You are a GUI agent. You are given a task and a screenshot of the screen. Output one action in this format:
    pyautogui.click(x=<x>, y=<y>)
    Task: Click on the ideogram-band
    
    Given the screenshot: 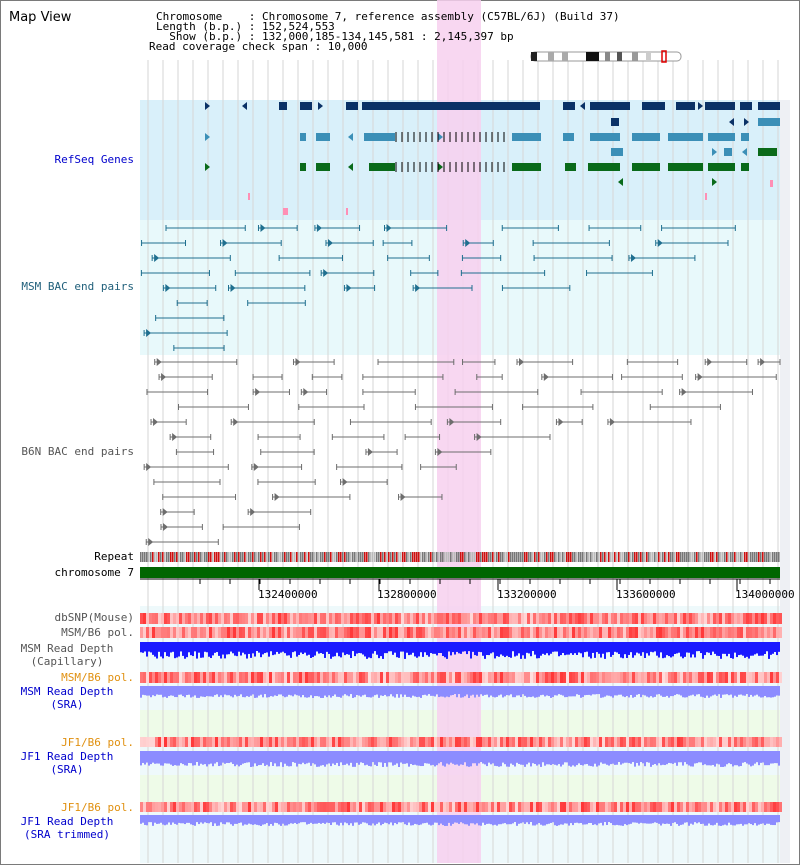 What is the action you would take?
    pyautogui.click(x=551, y=56)
    